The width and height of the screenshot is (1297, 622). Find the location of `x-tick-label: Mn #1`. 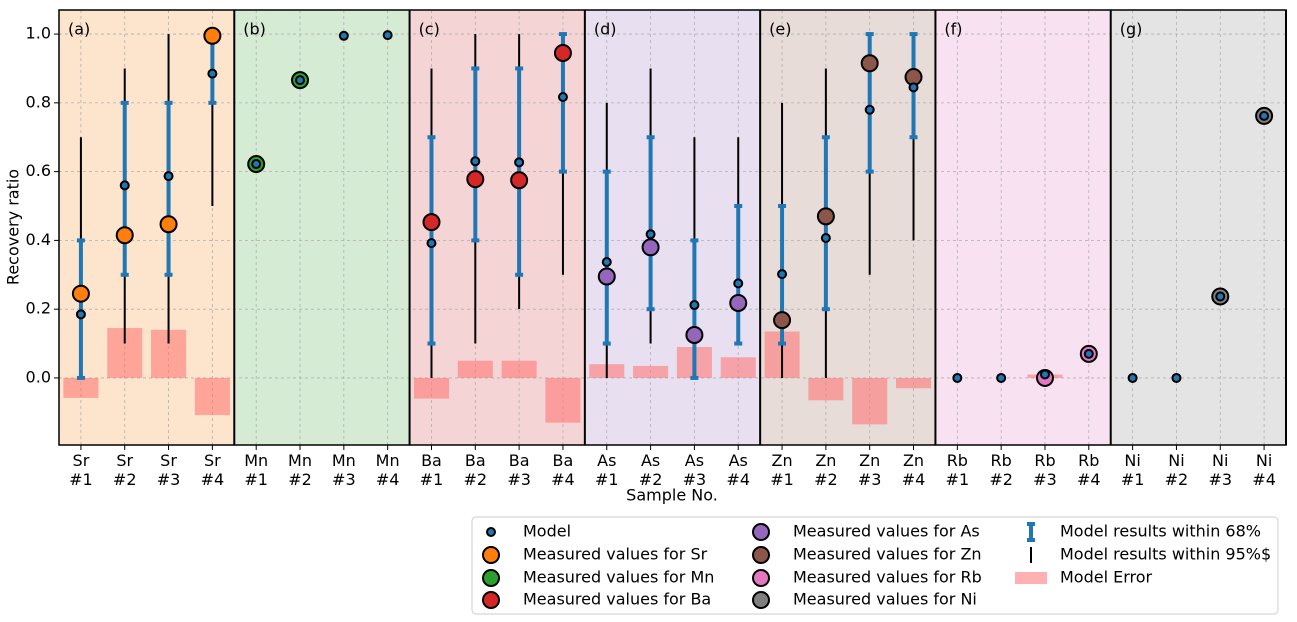

x-tick-label: Mn #1 is located at coordinates (256, 470).